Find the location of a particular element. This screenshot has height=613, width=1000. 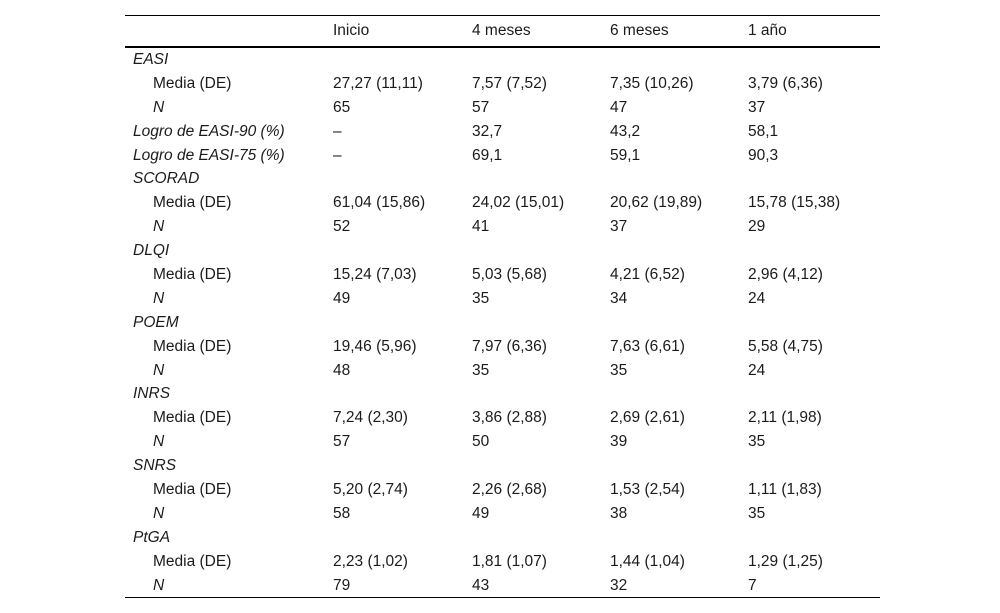

table-row: PtGA is located at coordinates (502, 538).